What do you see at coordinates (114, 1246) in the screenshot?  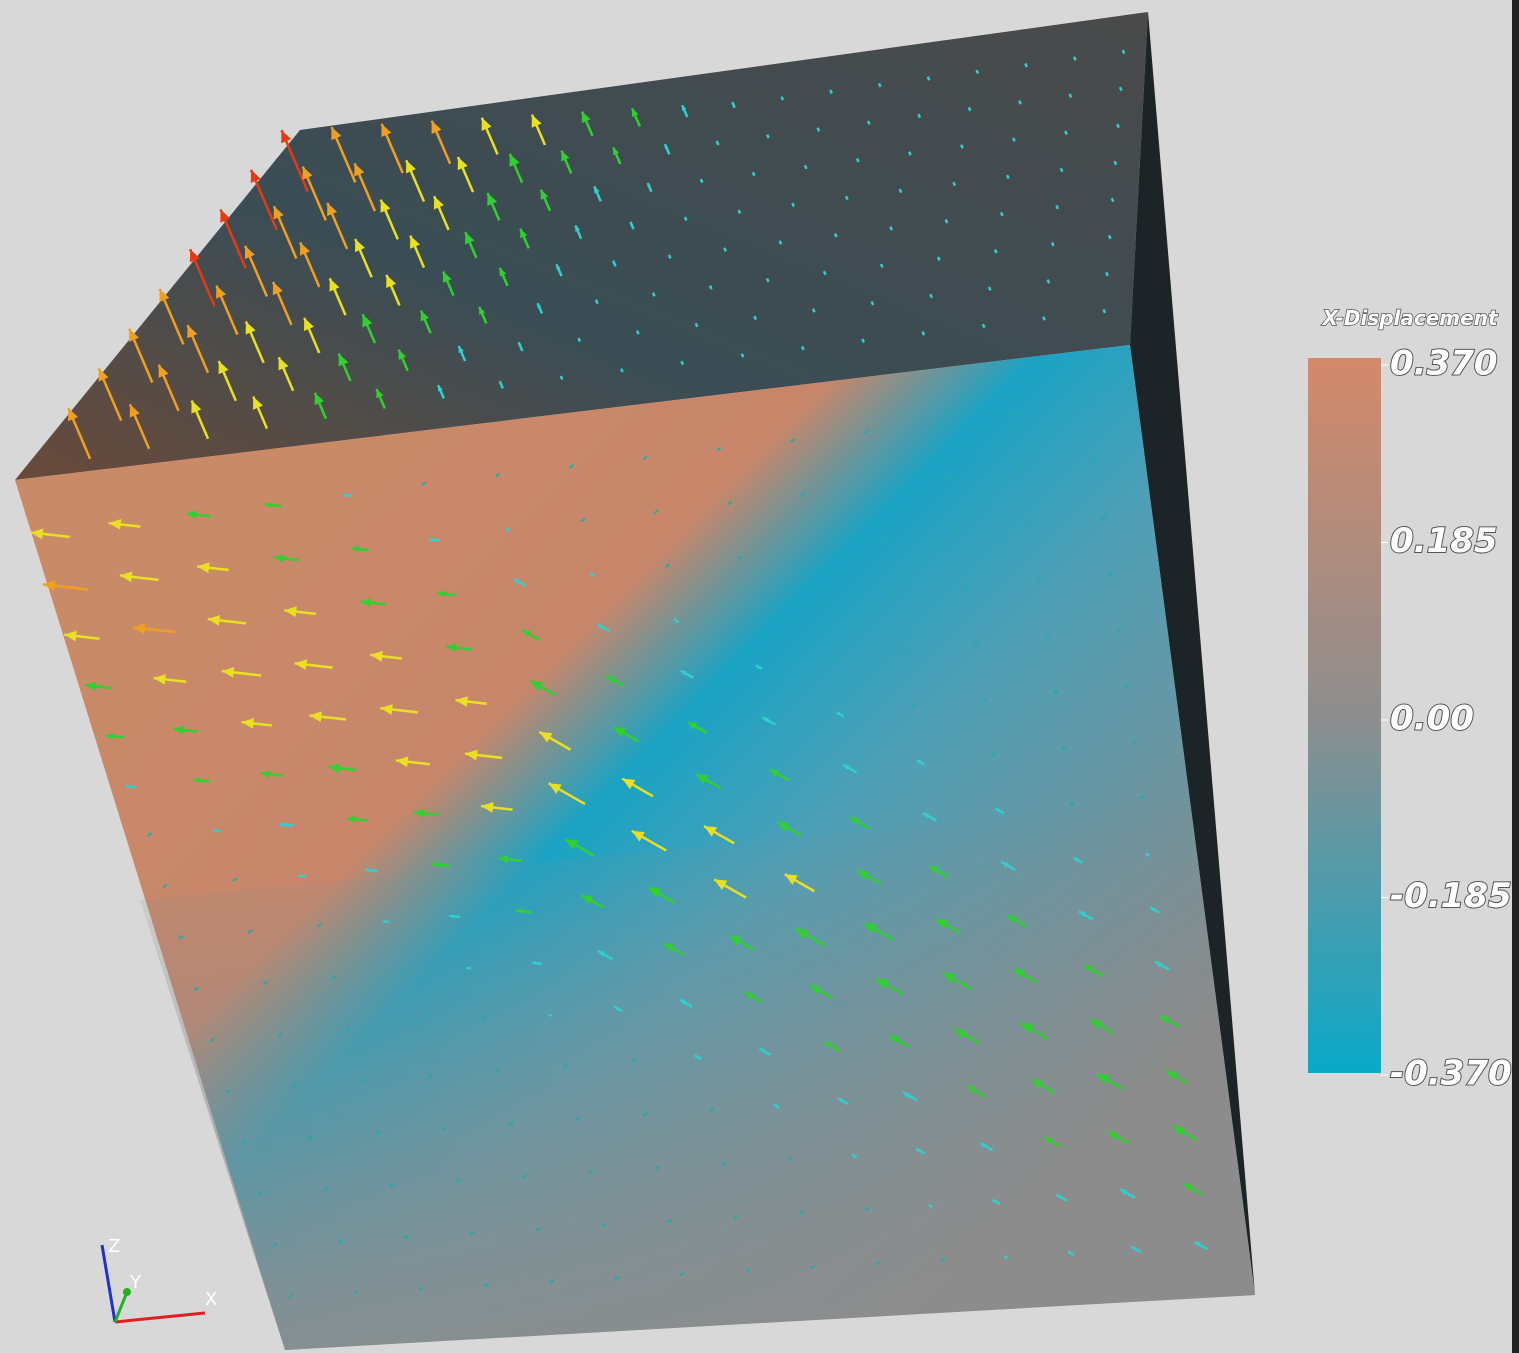 I see `z-axis-label: Z` at bounding box center [114, 1246].